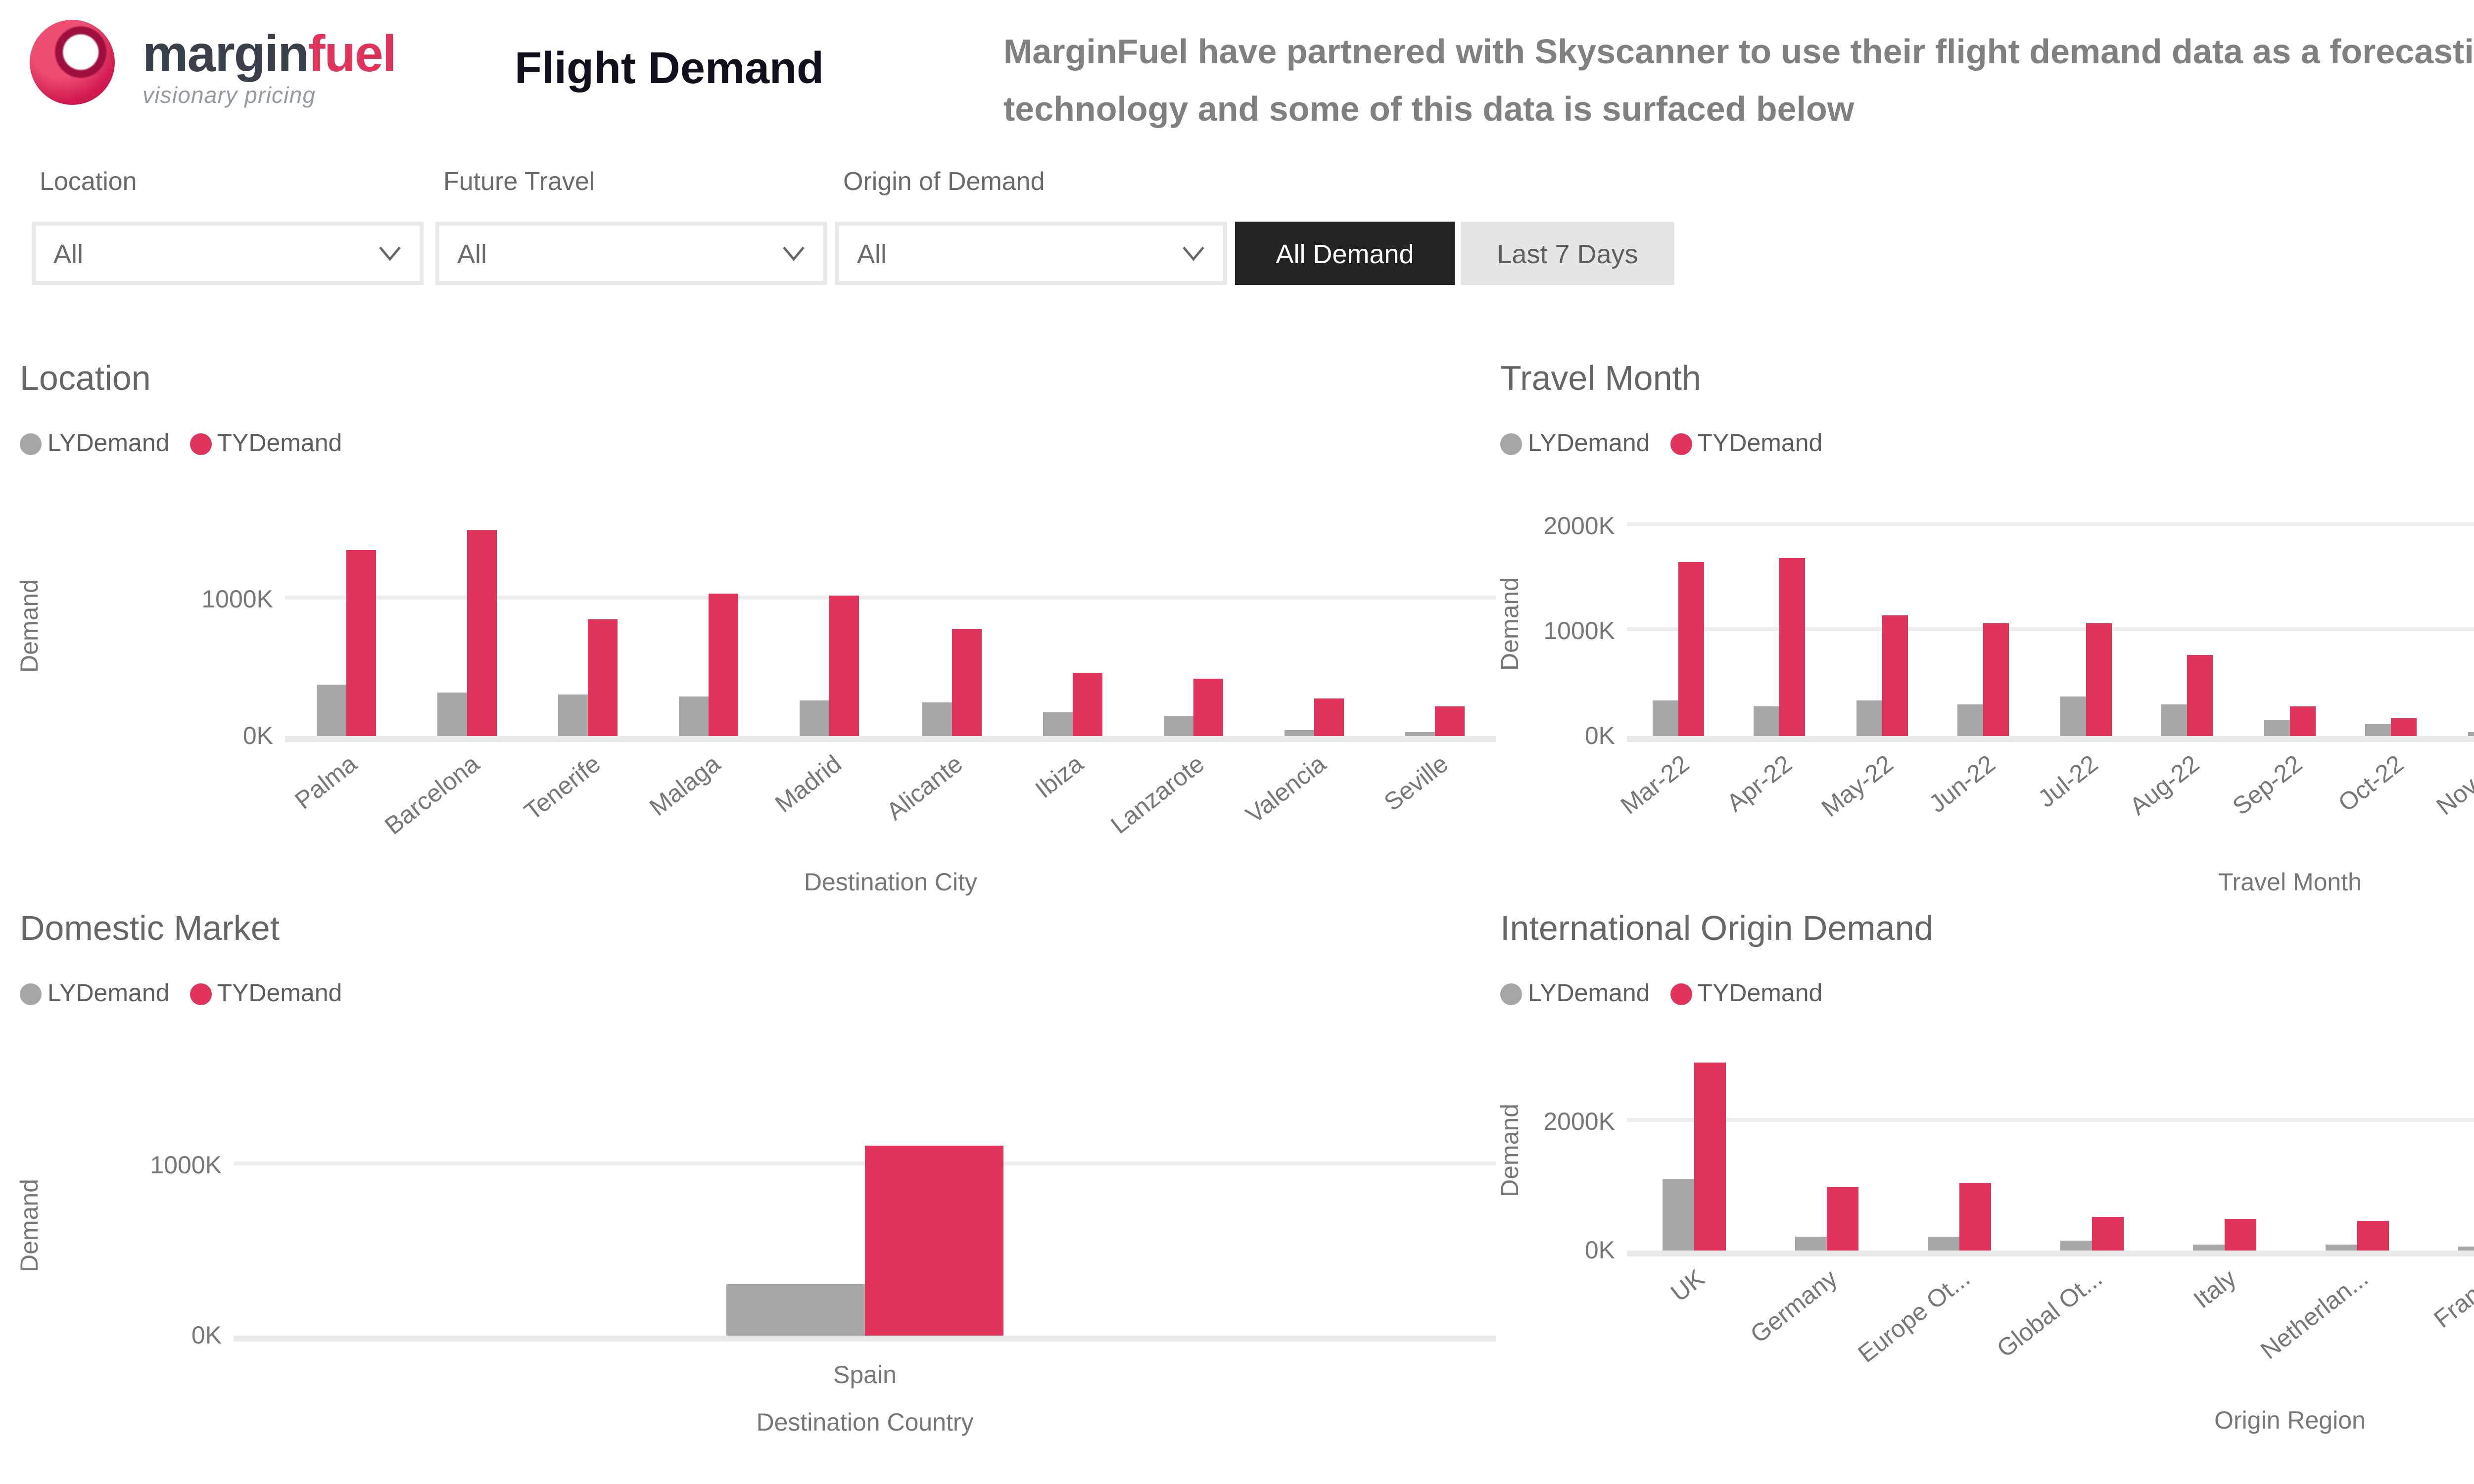 This screenshot has width=2474, height=1484. What do you see at coordinates (1568, 253) in the screenshot?
I see `last-7-days-button: Last 7 Days` at bounding box center [1568, 253].